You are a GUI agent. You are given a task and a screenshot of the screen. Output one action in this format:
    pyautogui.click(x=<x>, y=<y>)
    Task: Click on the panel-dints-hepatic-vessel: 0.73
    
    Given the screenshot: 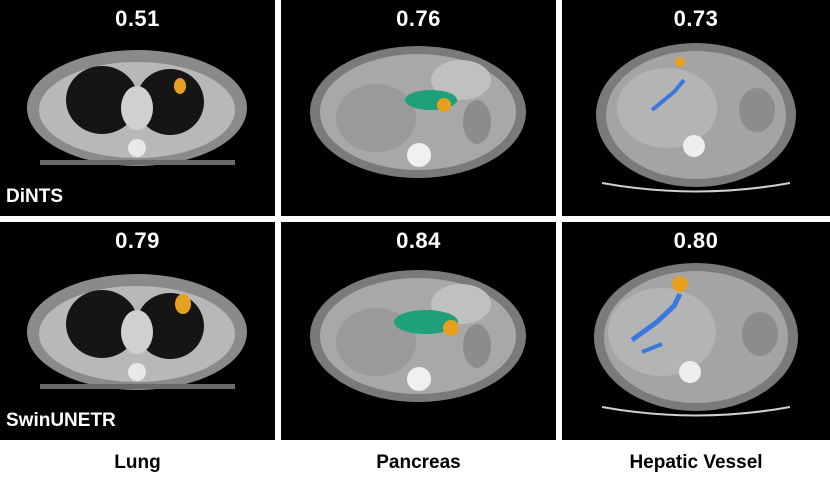 What is the action you would take?
    pyautogui.click(x=696, y=108)
    